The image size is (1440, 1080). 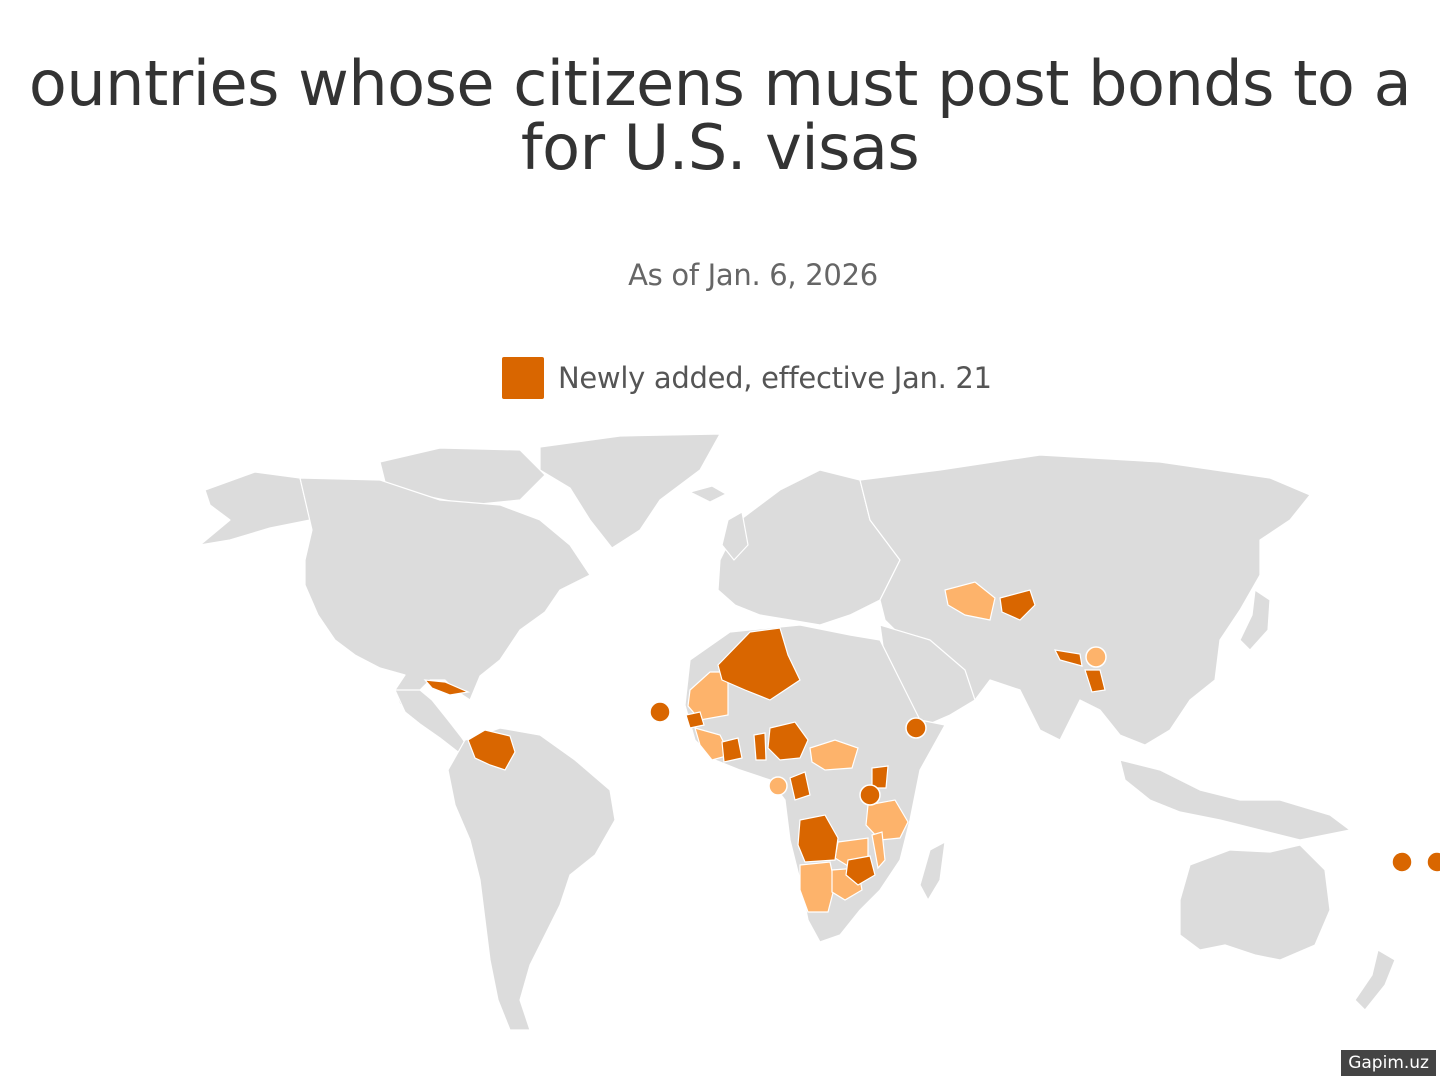 I want to click on land-madagascar, so click(x=932, y=871).